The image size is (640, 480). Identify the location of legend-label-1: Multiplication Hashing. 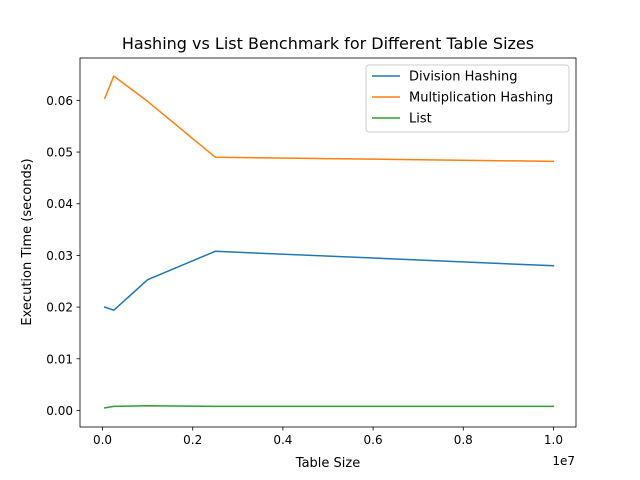
(481, 98).